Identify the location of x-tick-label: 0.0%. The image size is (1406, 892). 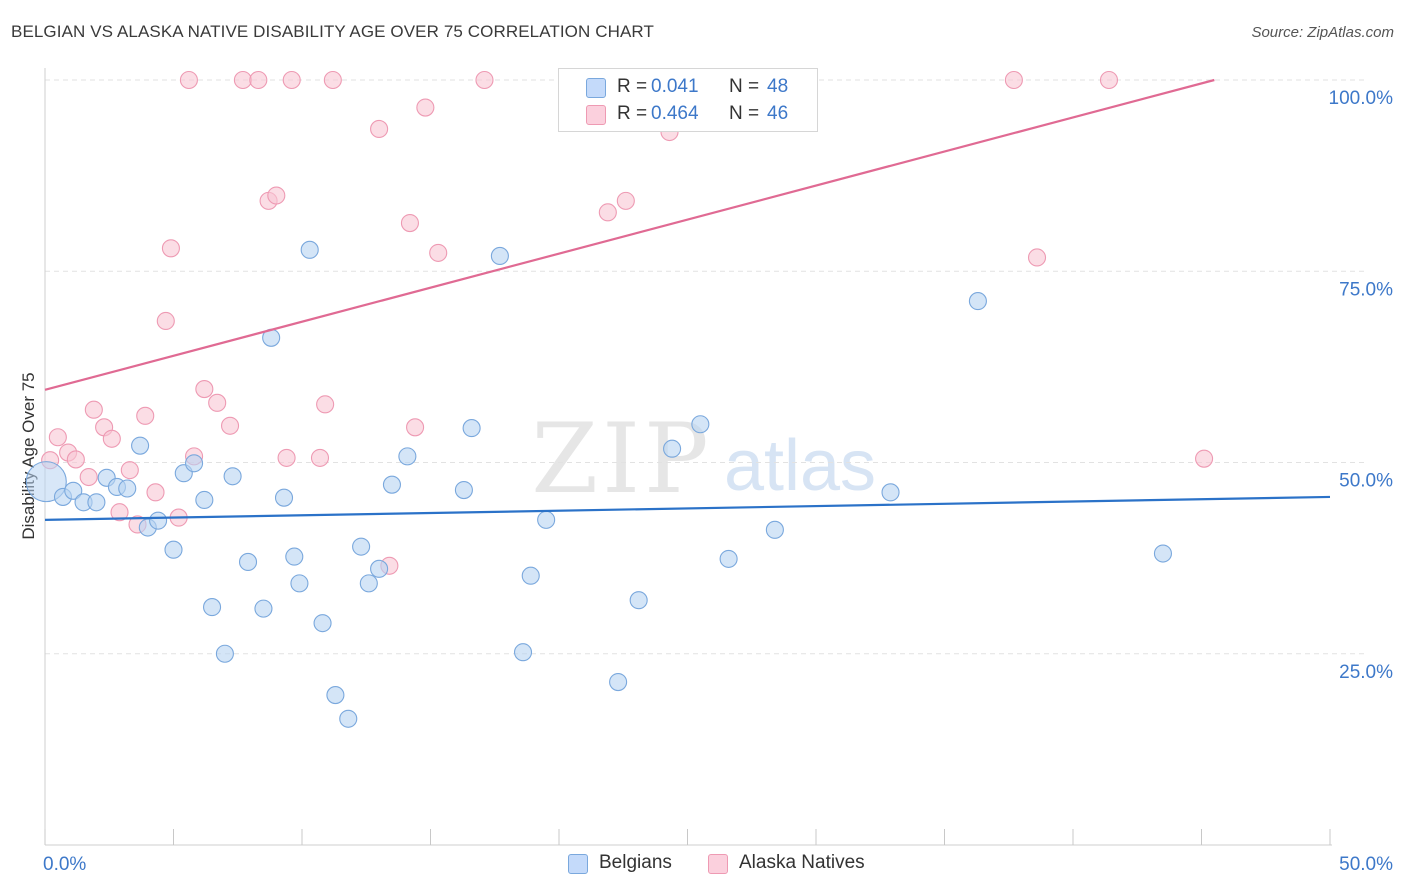
(64, 864).